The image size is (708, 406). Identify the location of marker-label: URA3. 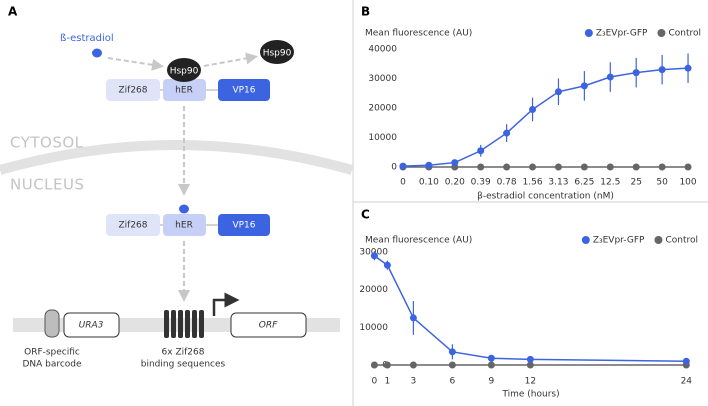
(91, 326).